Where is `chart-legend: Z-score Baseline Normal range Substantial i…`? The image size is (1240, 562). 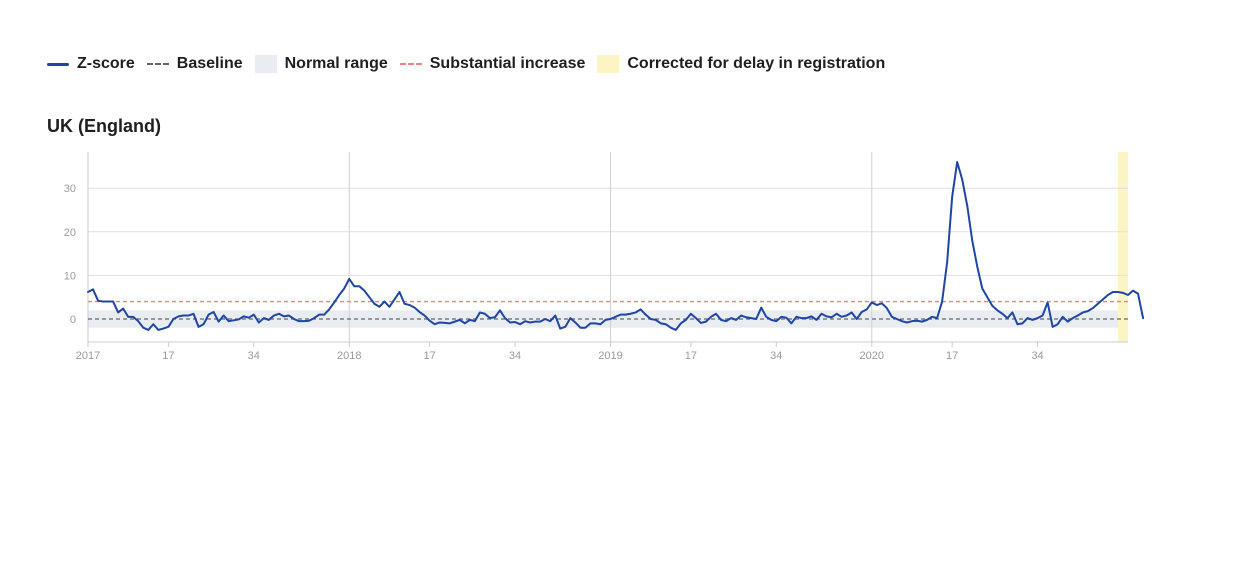
chart-legend: Z-score Baseline Normal range Substantial i… is located at coordinates (472, 64).